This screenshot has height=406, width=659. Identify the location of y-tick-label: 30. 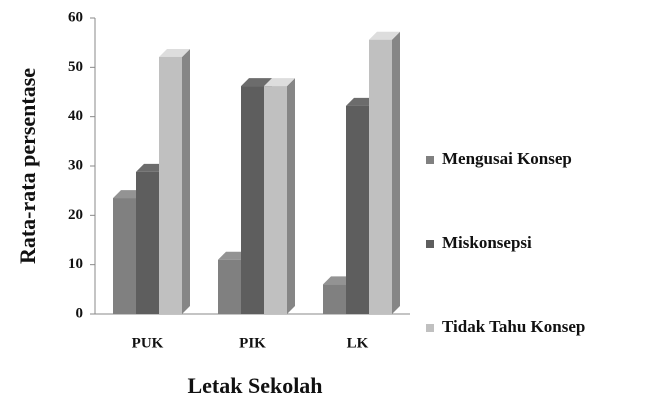
(75, 165).